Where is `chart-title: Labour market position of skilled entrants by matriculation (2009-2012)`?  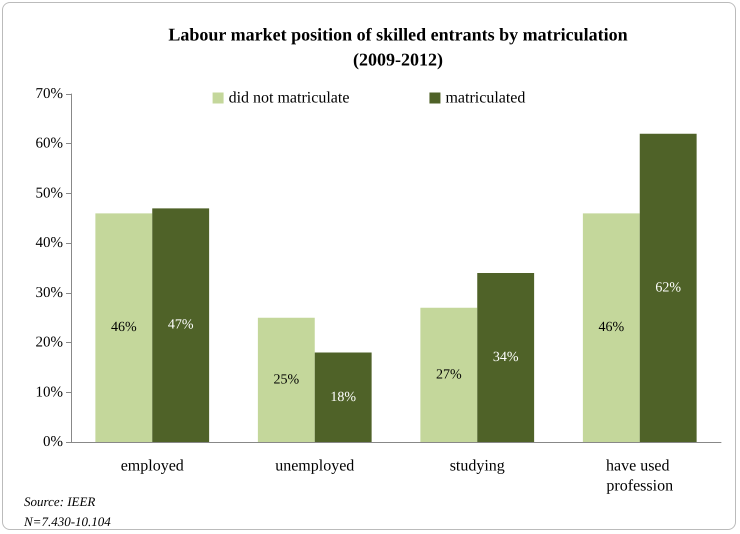
chart-title: Labour market position of skilled entrants by matriculation (2009-2012) is located at coordinates (398, 47).